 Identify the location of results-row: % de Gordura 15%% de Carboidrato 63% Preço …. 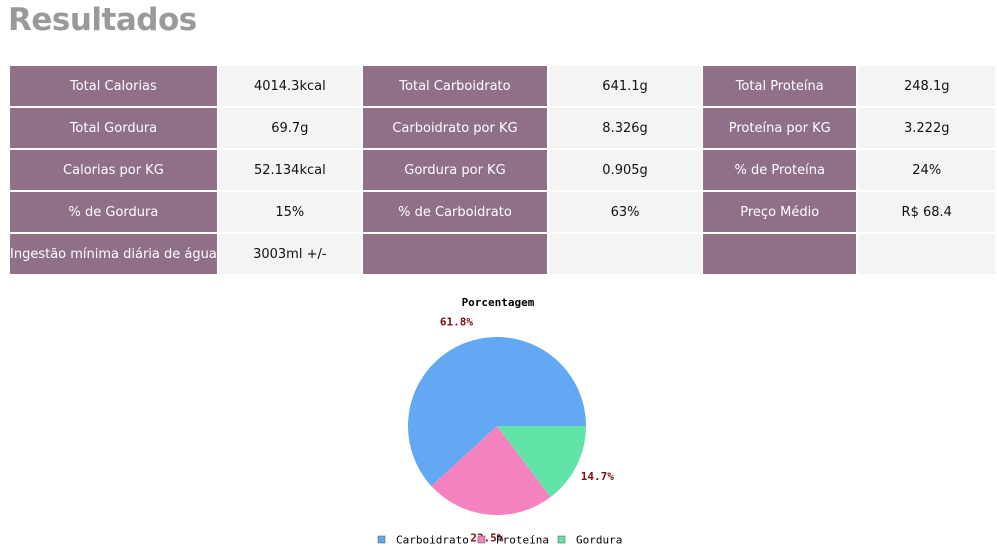
(502, 212).